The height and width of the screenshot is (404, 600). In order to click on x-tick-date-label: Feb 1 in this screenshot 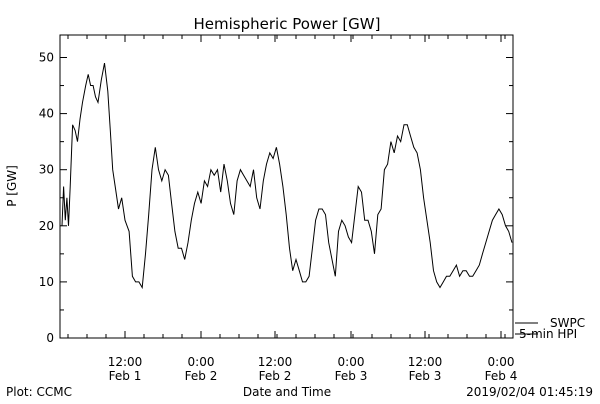, I will do `click(125, 376)`.